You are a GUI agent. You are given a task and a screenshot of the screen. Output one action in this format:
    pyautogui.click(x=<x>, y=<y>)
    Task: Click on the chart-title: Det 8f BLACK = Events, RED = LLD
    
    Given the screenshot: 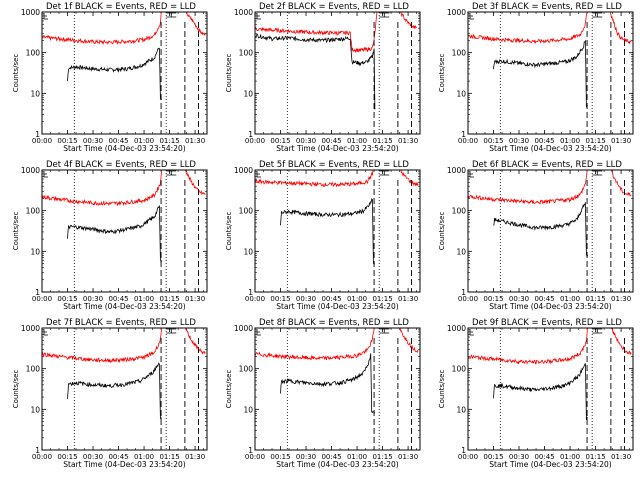 What is the action you would take?
    pyautogui.click(x=334, y=323)
    